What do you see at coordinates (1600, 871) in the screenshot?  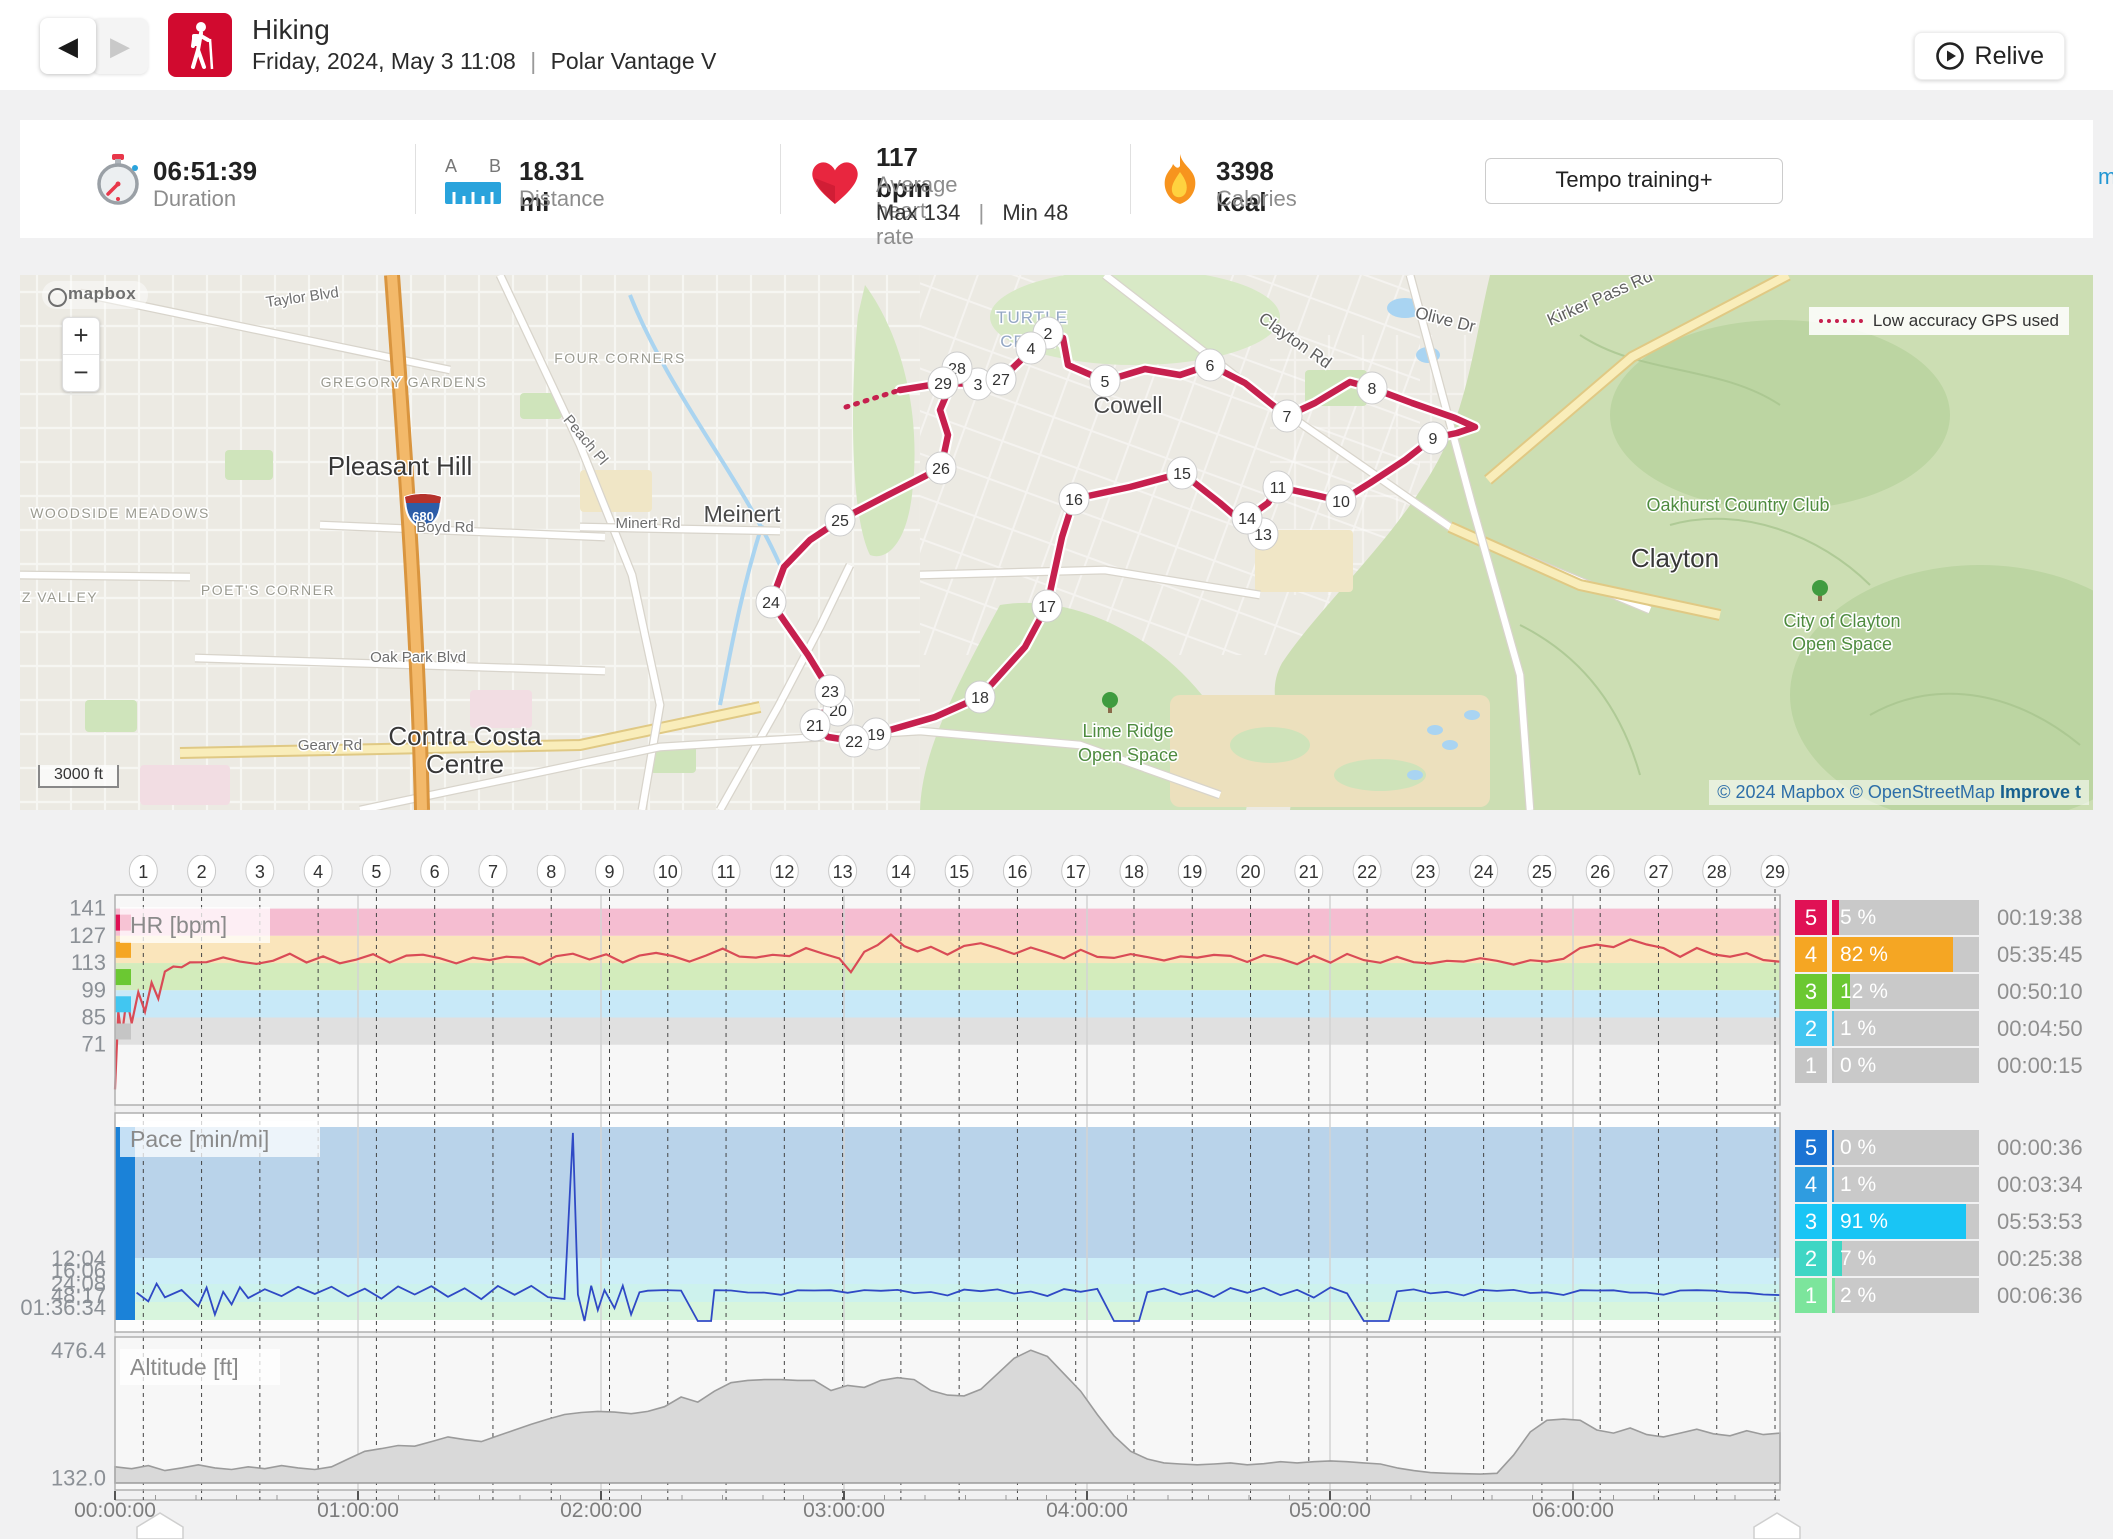 I see `chart-lap-marker: 26` at bounding box center [1600, 871].